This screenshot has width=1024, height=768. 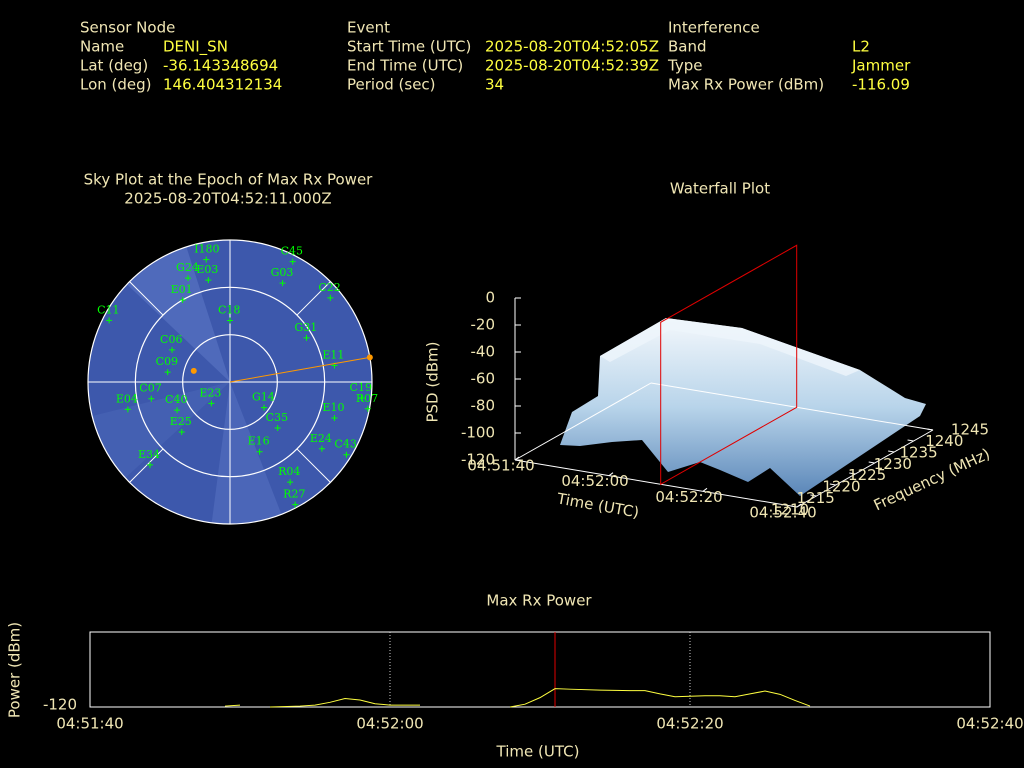 I want to click on satellite-label: R04, so click(x=289, y=471).